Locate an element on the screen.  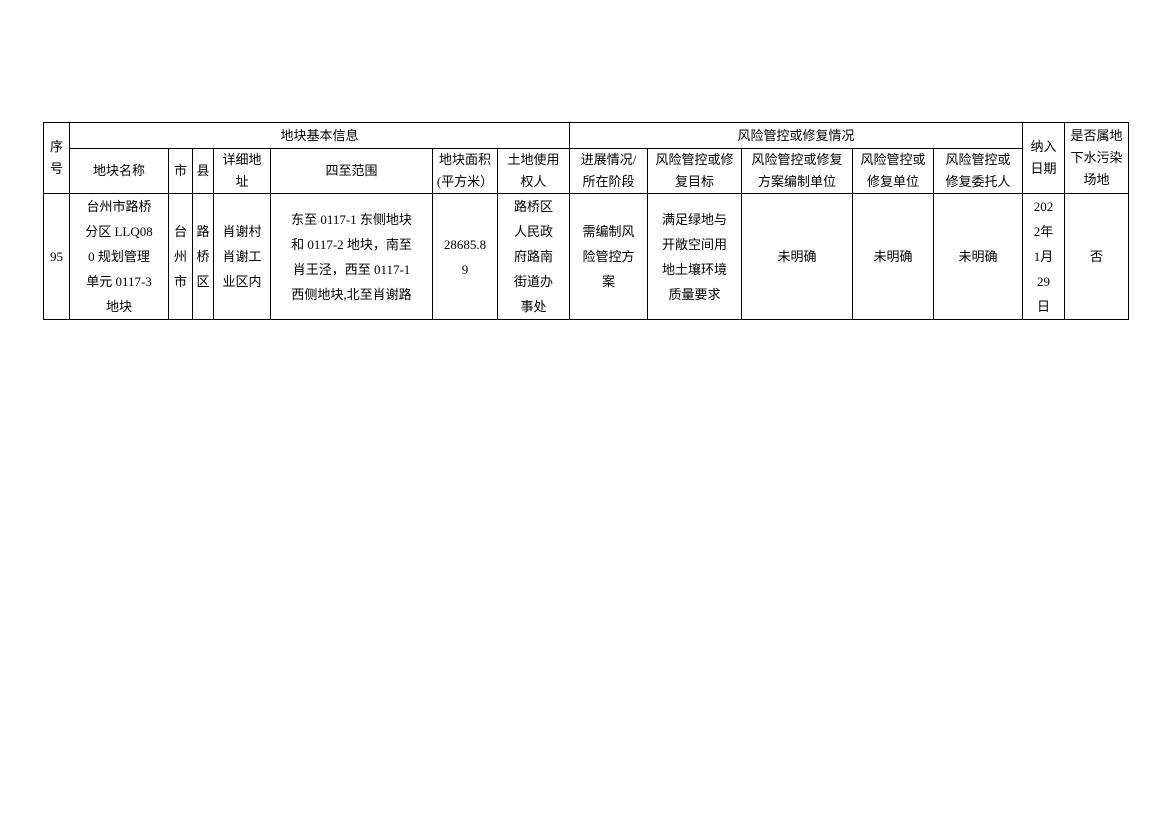
header-inclusion-date: 纳入 日期 is located at coordinates (1043, 158).